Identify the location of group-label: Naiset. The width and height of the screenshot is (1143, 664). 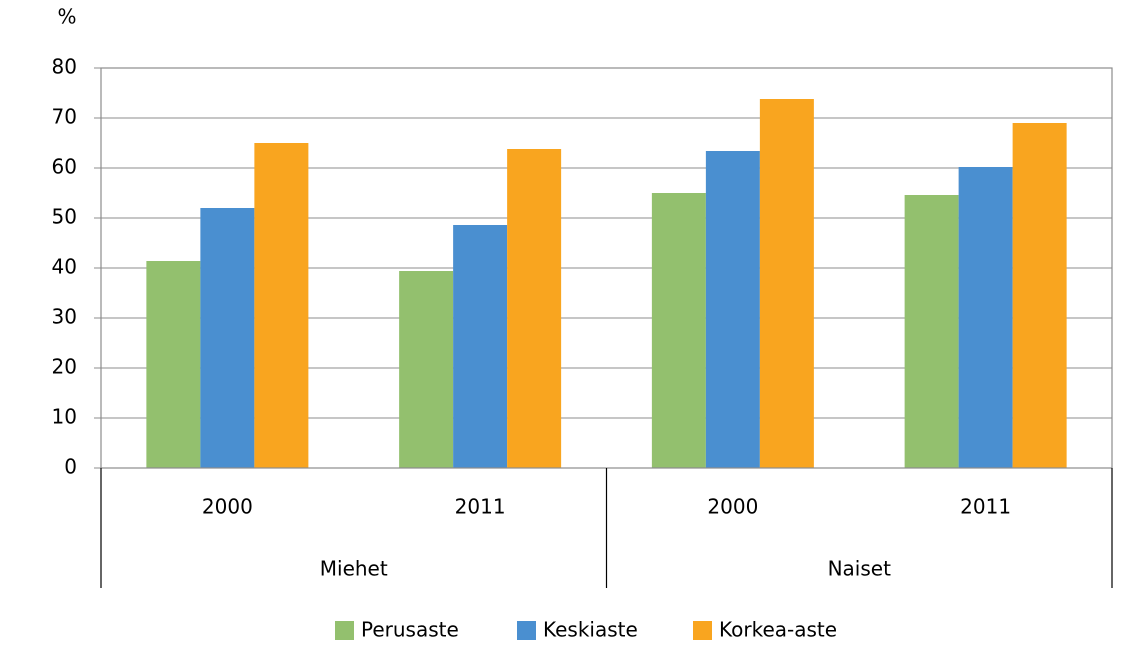
(859, 569).